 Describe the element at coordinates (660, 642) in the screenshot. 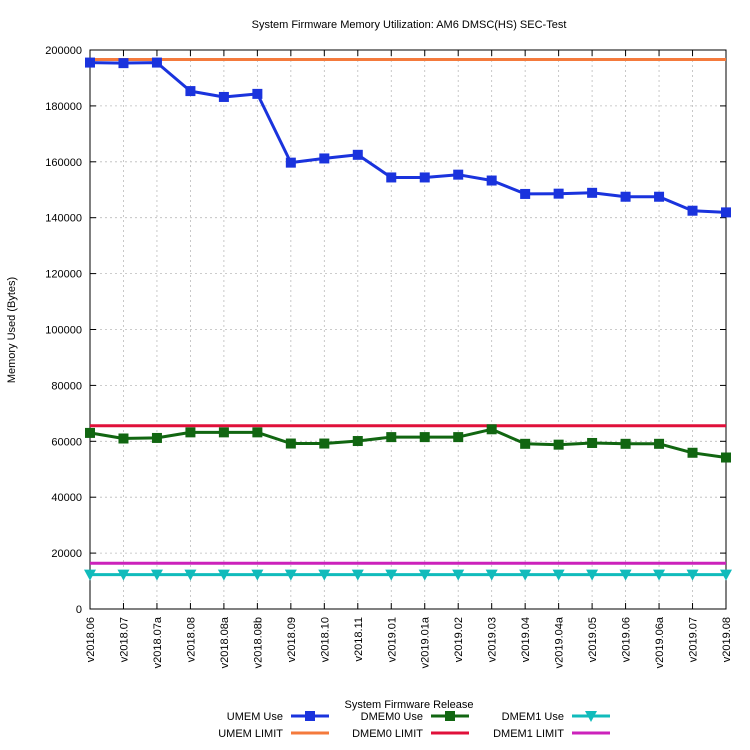

I see `x-tick-label: v2019.06a` at that location.